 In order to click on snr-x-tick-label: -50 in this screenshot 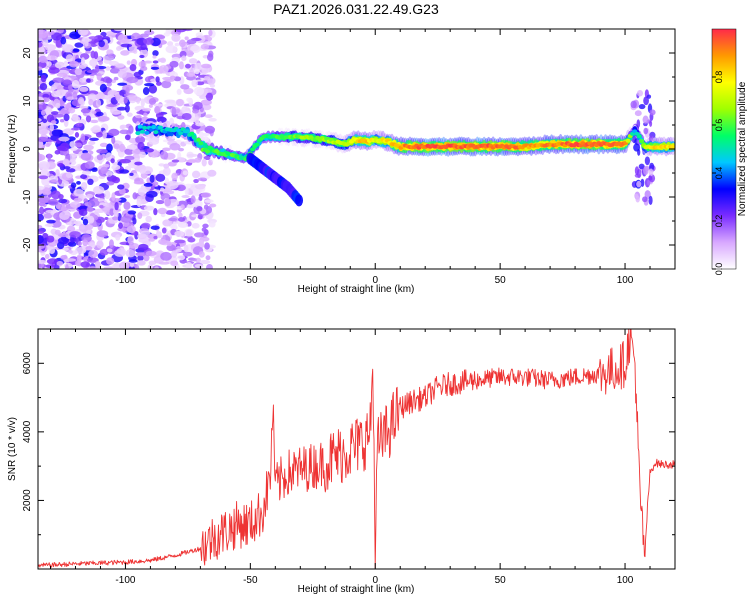, I will do `click(250, 580)`.